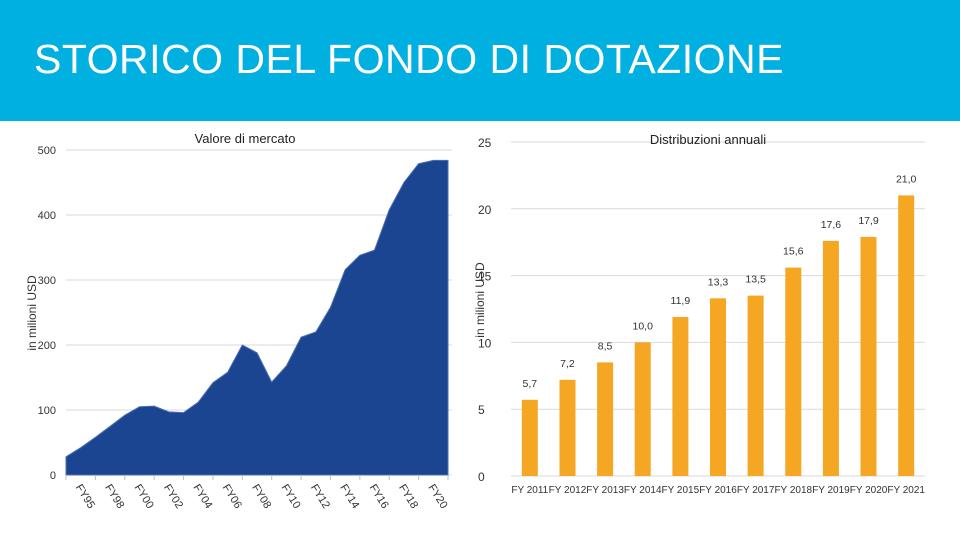  I want to click on data-label: 13,3, so click(718, 282).